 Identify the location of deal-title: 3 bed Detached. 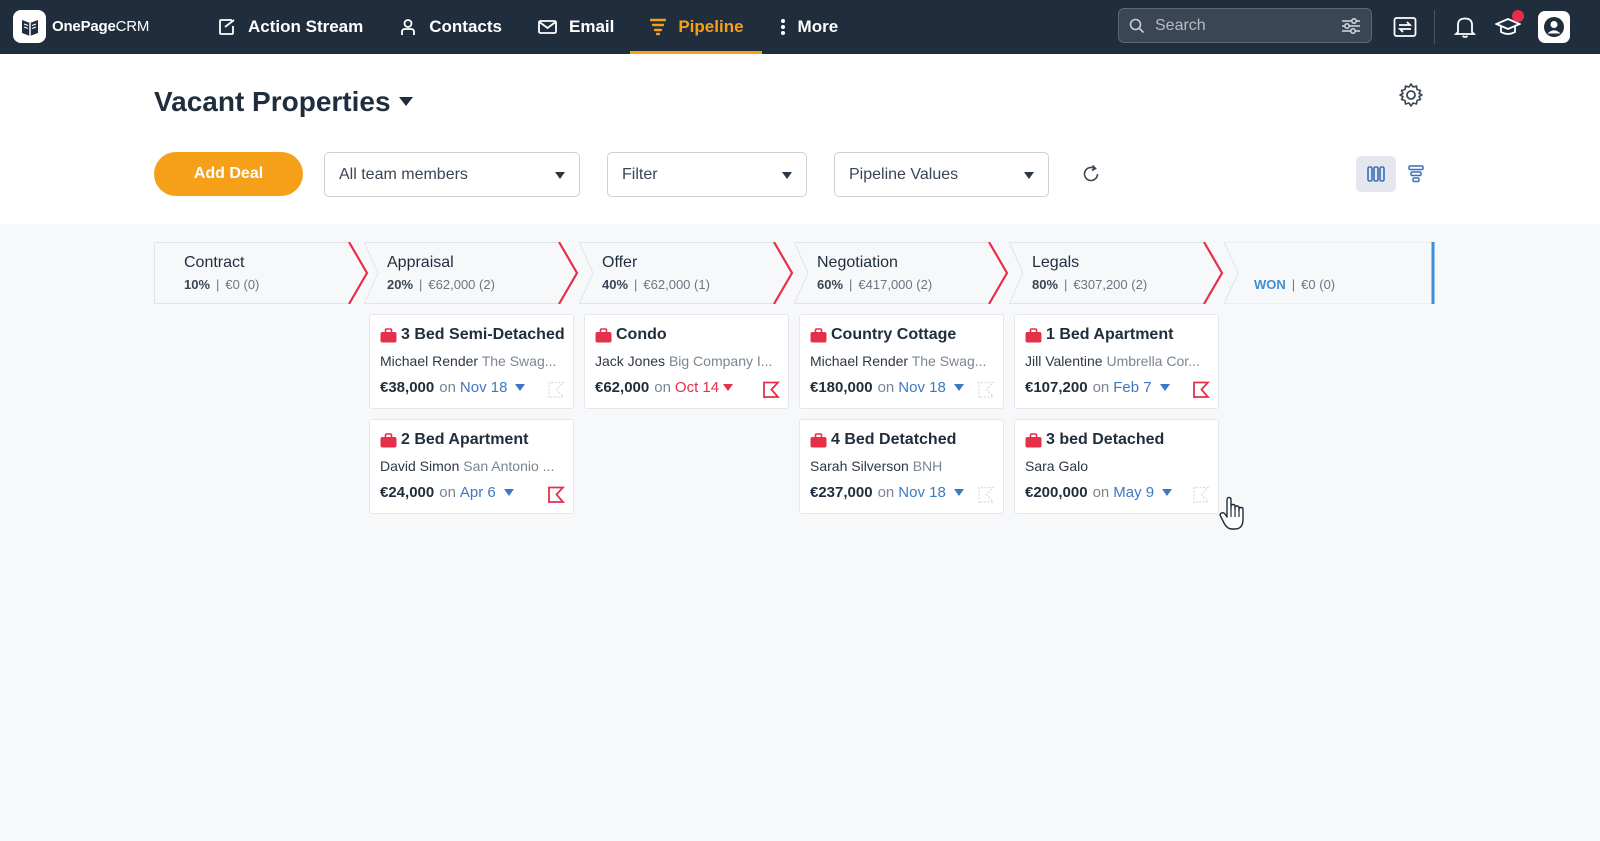
(1105, 439).